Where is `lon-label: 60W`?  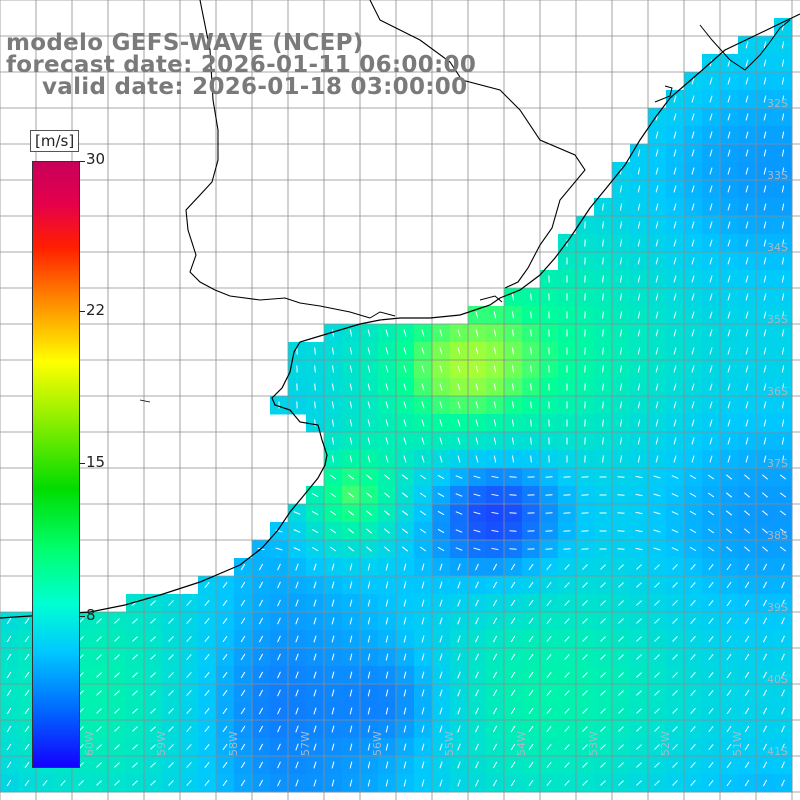 lon-label: 60W is located at coordinates (89, 743).